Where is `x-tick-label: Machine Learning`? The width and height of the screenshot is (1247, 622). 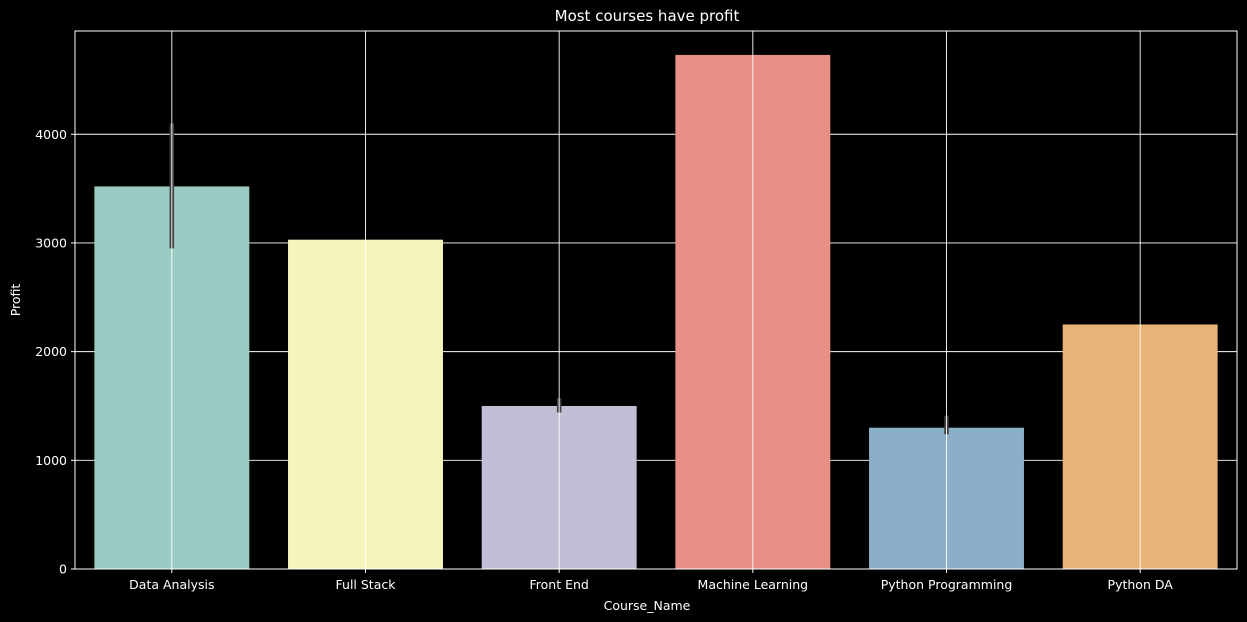
x-tick-label: Machine Learning is located at coordinates (753, 584).